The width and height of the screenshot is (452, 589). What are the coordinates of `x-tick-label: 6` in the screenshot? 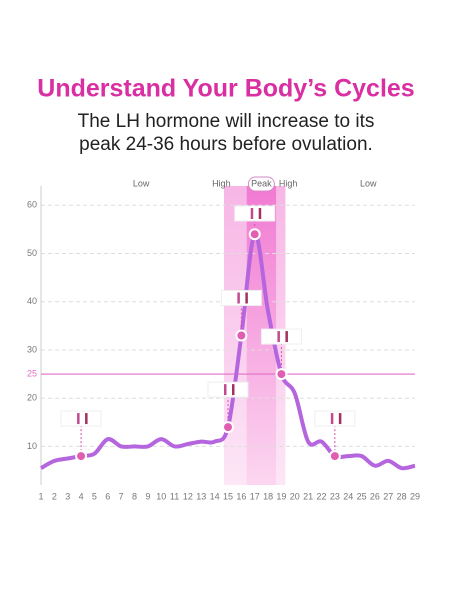 It's located at (107, 496).